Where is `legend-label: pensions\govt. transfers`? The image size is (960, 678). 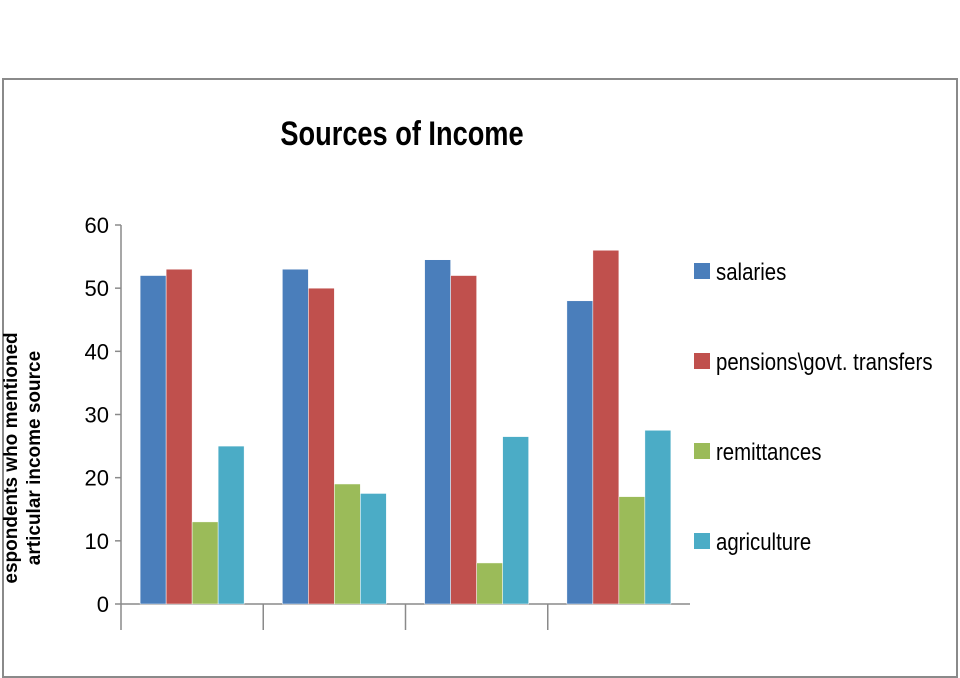
legend-label: pensions\govt. transfers is located at coordinates (824, 361).